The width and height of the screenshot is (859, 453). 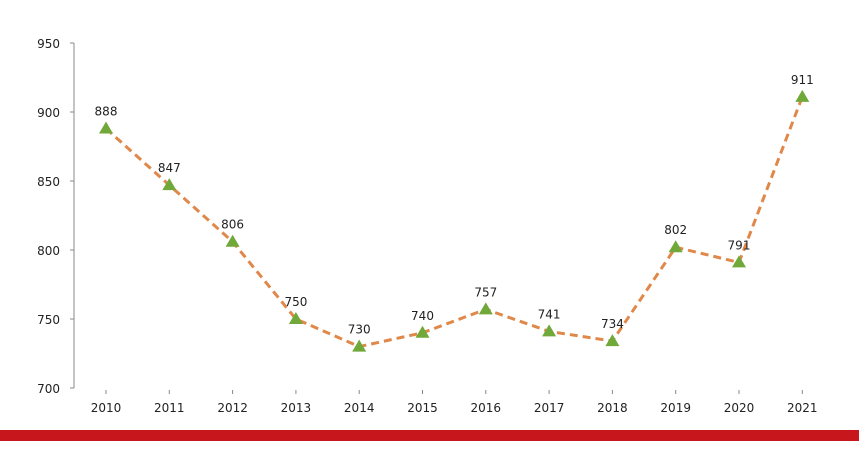 I want to click on data-label: 750, so click(x=295, y=302).